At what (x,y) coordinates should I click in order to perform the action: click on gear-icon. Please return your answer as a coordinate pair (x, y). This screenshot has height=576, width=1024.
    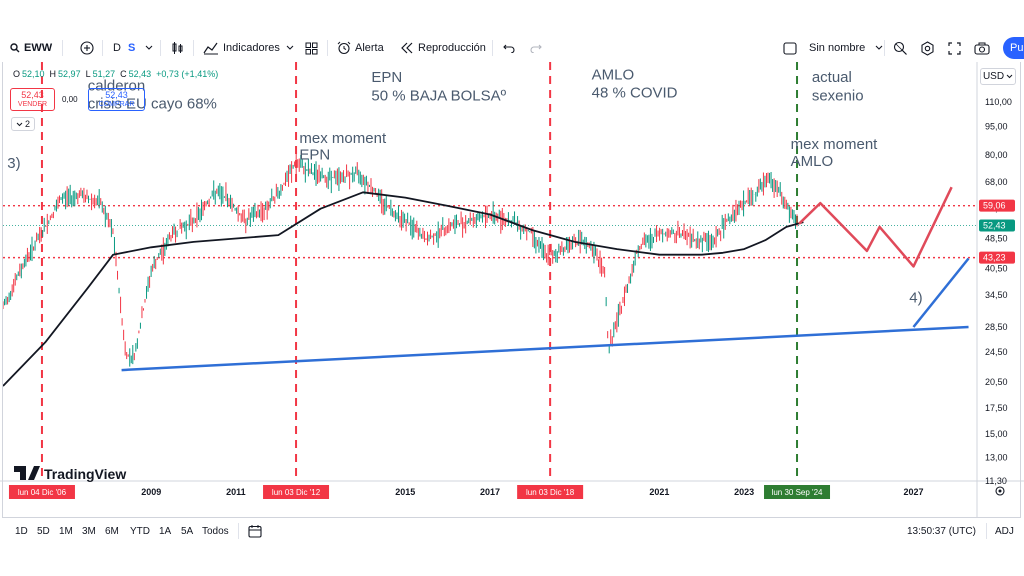
    Looking at the image, I should click on (927, 48).